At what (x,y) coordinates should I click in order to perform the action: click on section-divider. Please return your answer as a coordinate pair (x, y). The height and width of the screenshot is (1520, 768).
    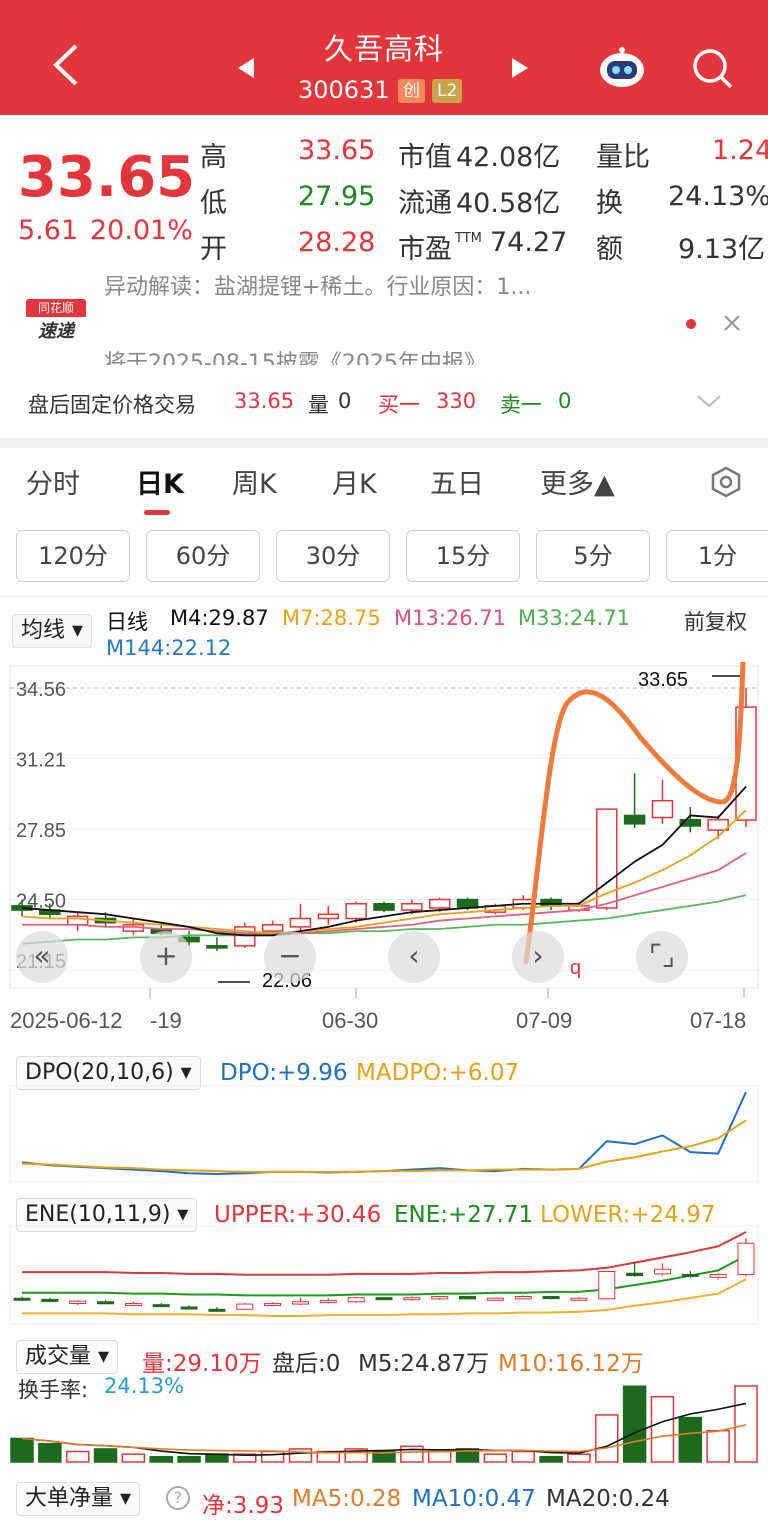
    Looking at the image, I should click on (384, 443).